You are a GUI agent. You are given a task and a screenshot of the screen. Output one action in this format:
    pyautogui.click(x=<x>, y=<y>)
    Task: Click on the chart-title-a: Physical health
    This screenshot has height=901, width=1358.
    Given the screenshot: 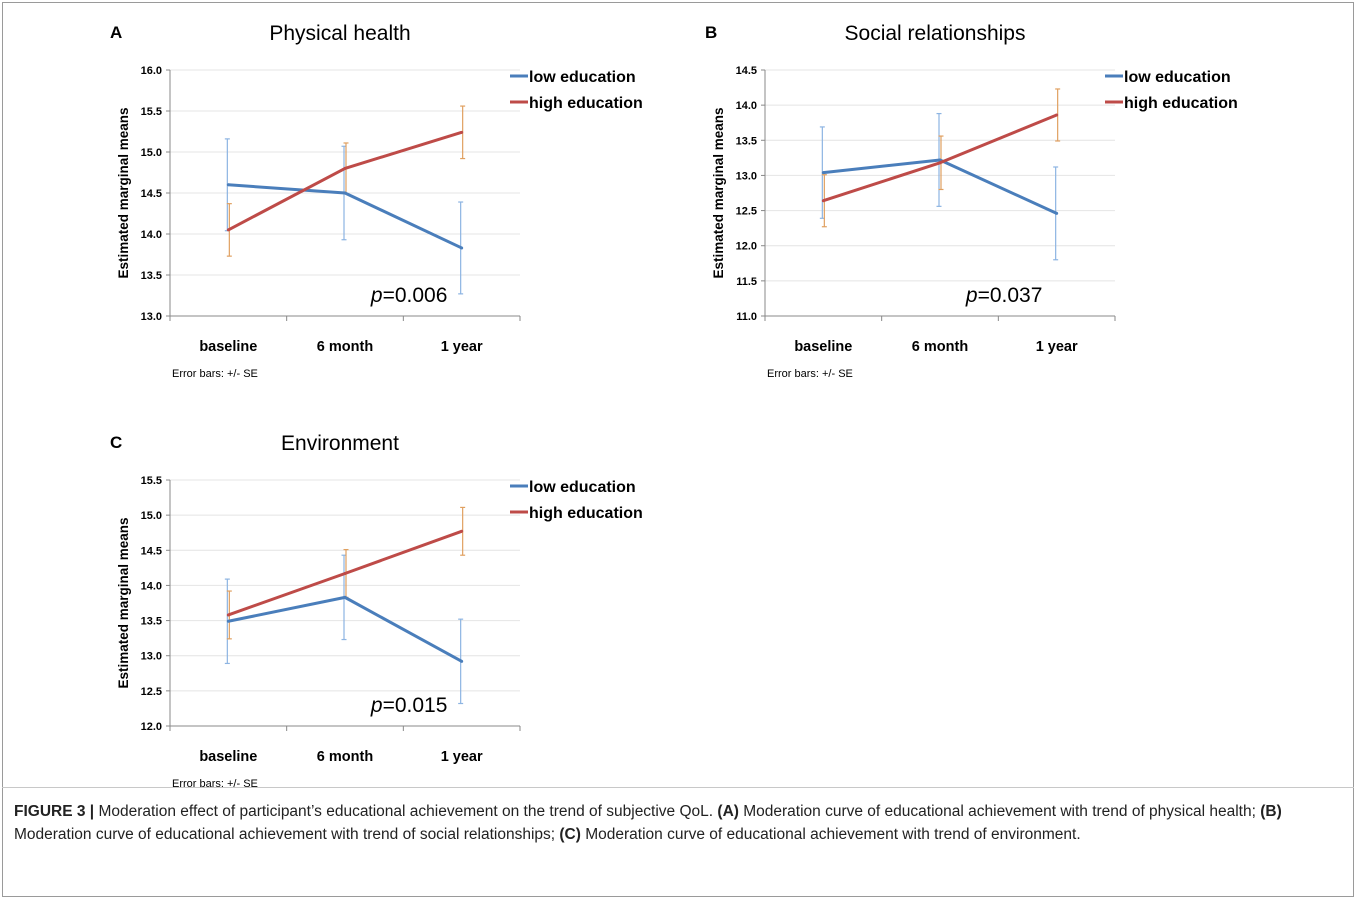 What is the action you would take?
    pyautogui.click(x=339, y=33)
    